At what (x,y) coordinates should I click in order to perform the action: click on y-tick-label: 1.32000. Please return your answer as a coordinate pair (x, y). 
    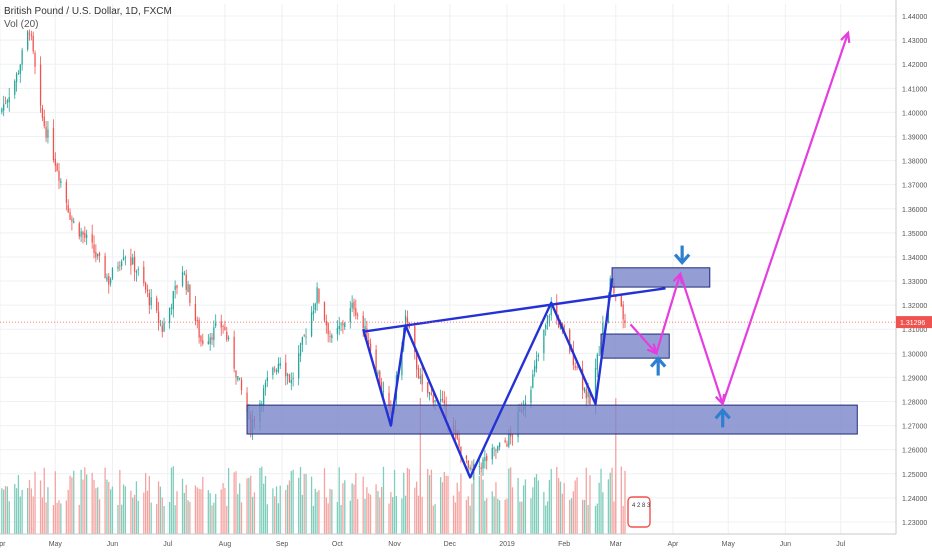
    Looking at the image, I should click on (914, 306).